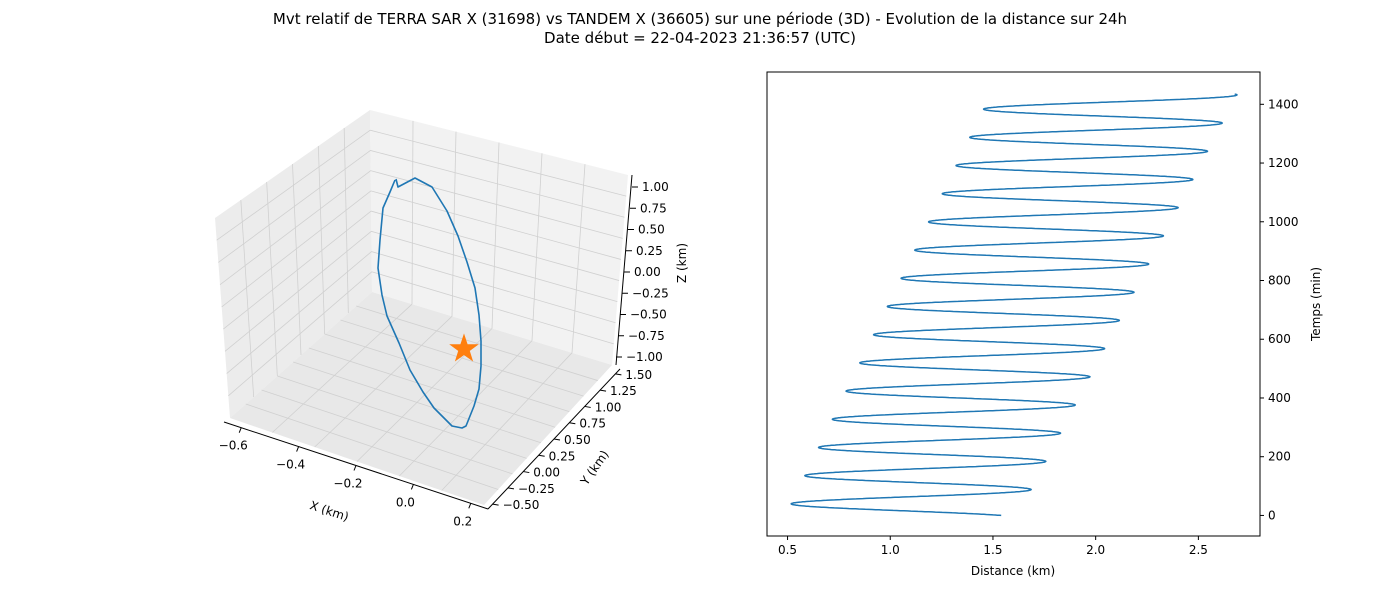 Image resolution: width=1400 pixels, height=600 pixels. I want to click on y-tick-label-3d: 0.75, so click(592, 424).